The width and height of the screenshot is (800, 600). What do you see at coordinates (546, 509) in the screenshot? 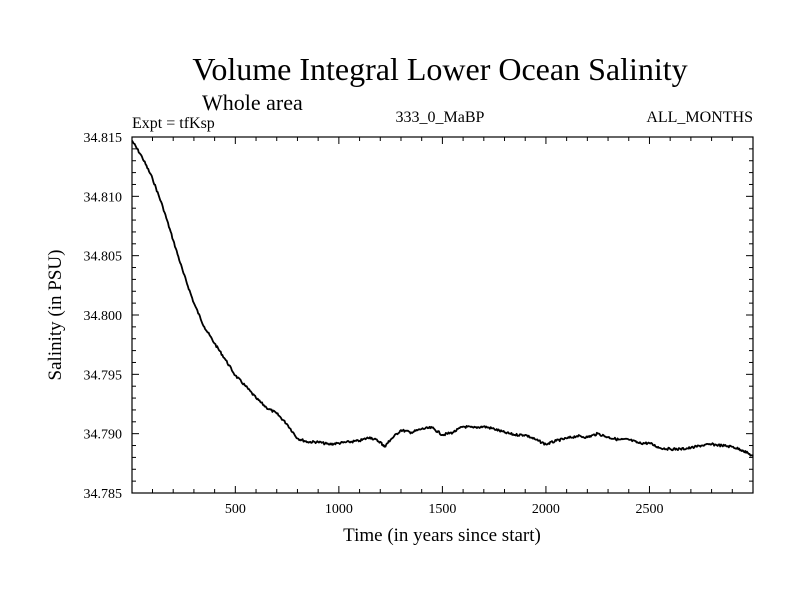
I see `x-tick-label: 2000` at bounding box center [546, 509].